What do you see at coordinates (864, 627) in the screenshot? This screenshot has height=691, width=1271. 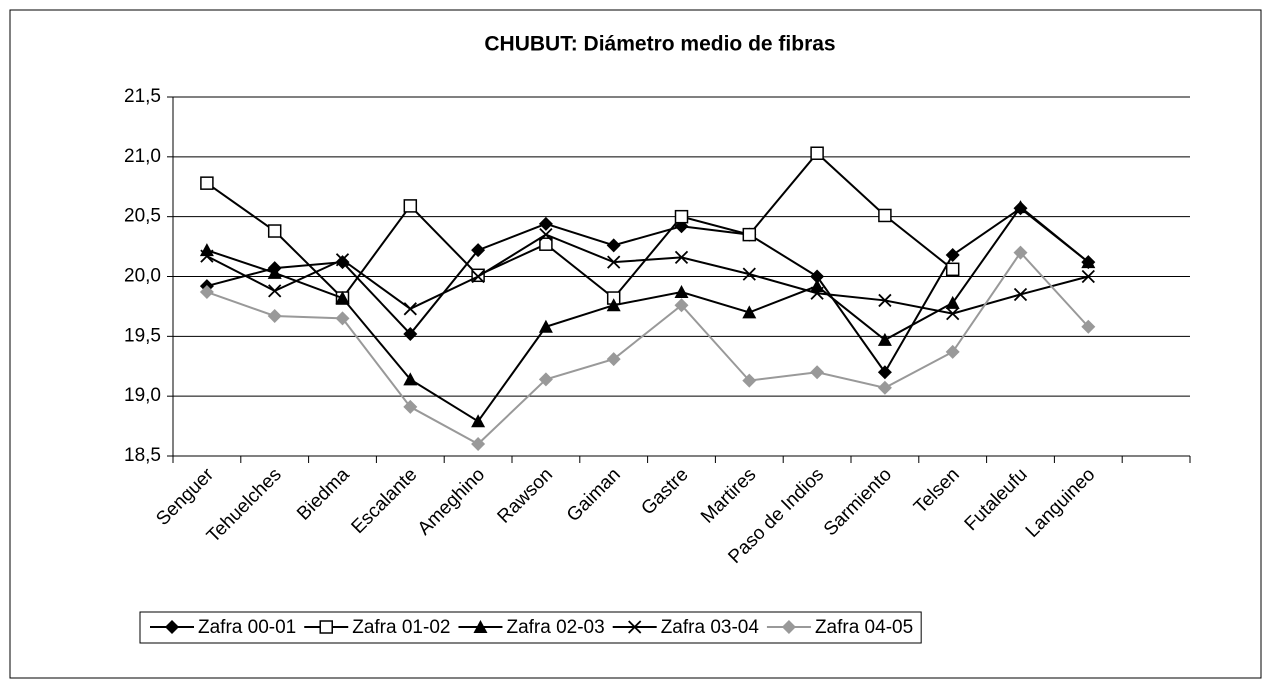 I see `legend-label: Zafra 04-05` at bounding box center [864, 627].